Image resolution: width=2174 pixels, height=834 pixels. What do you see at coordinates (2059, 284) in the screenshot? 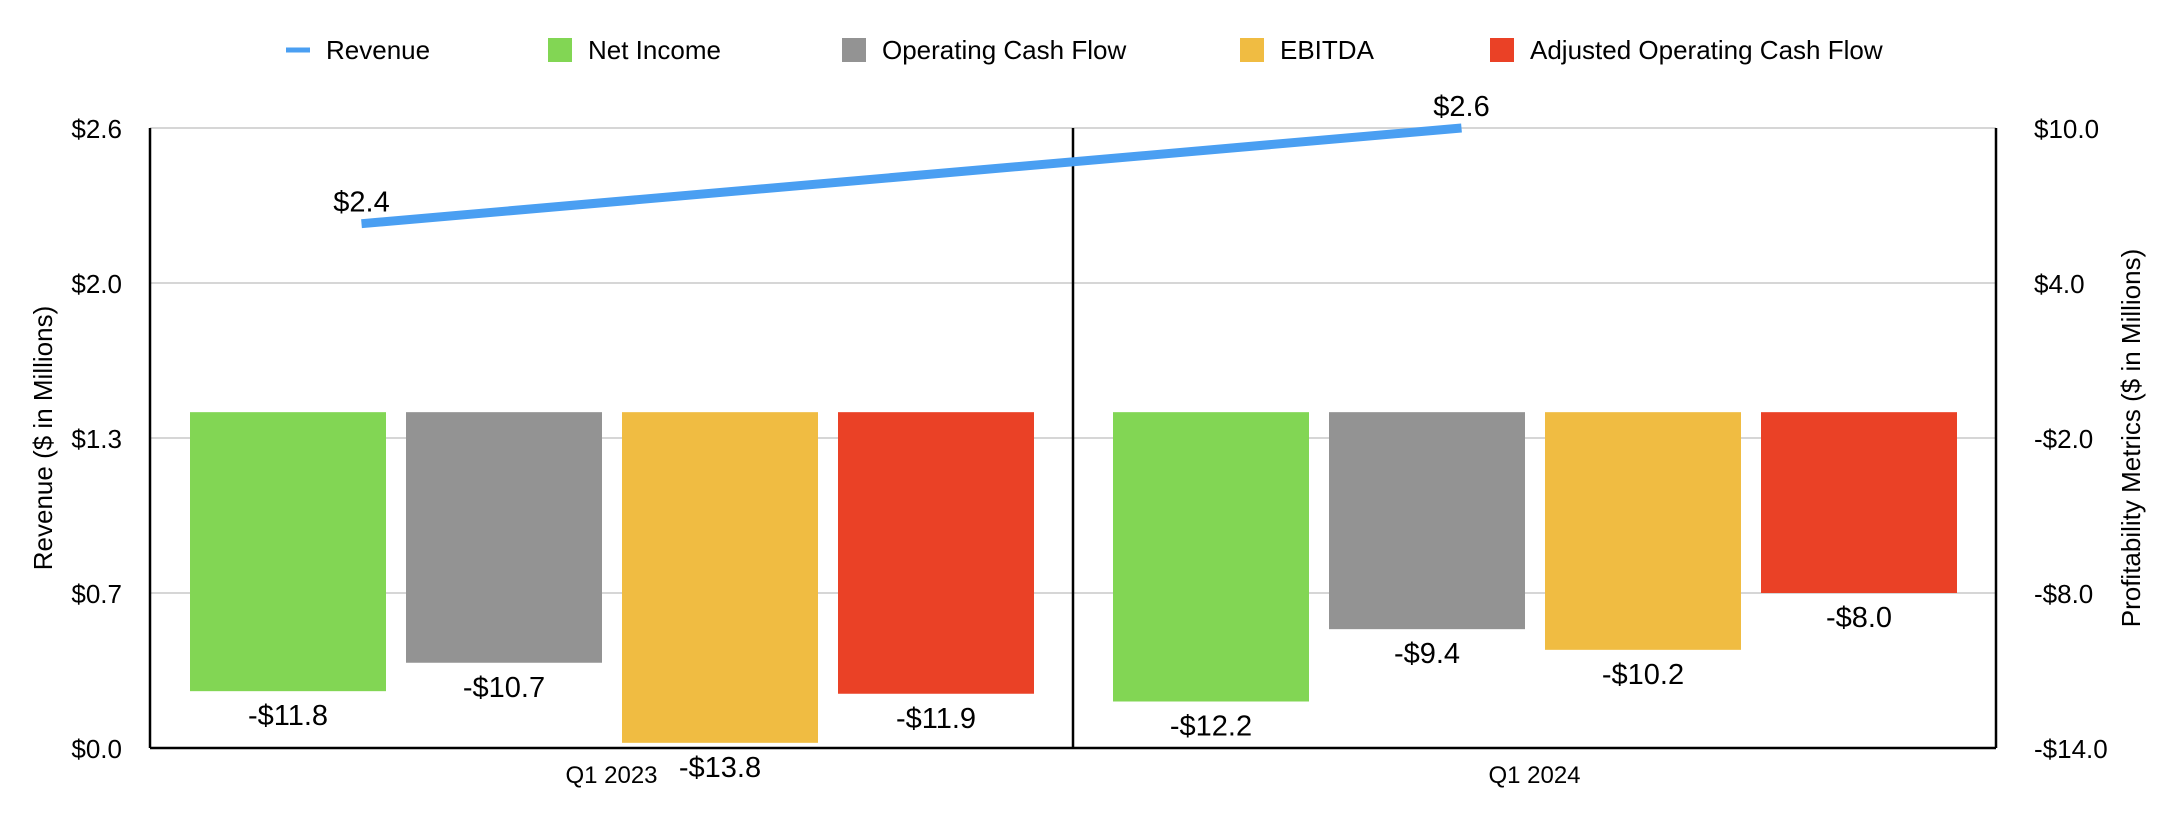
I see `right-tick-label: $4.0` at bounding box center [2059, 284].